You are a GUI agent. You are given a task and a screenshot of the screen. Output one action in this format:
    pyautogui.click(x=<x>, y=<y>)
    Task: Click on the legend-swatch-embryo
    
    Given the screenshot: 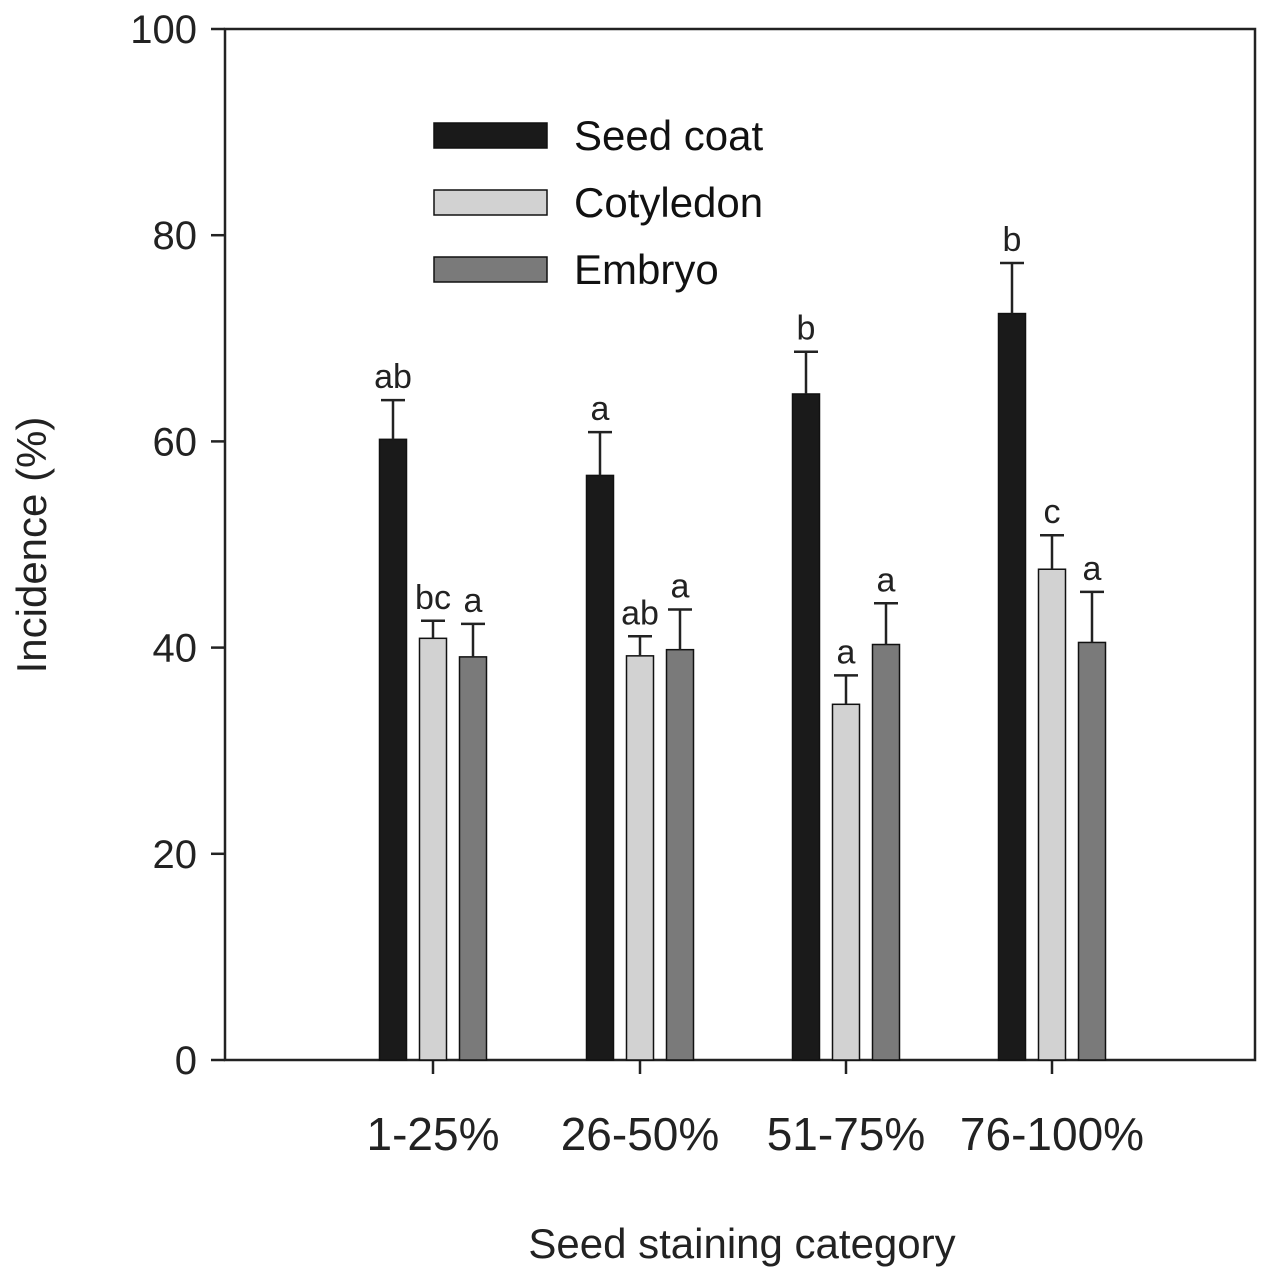 What is the action you would take?
    pyautogui.click(x=490, y=269)
    